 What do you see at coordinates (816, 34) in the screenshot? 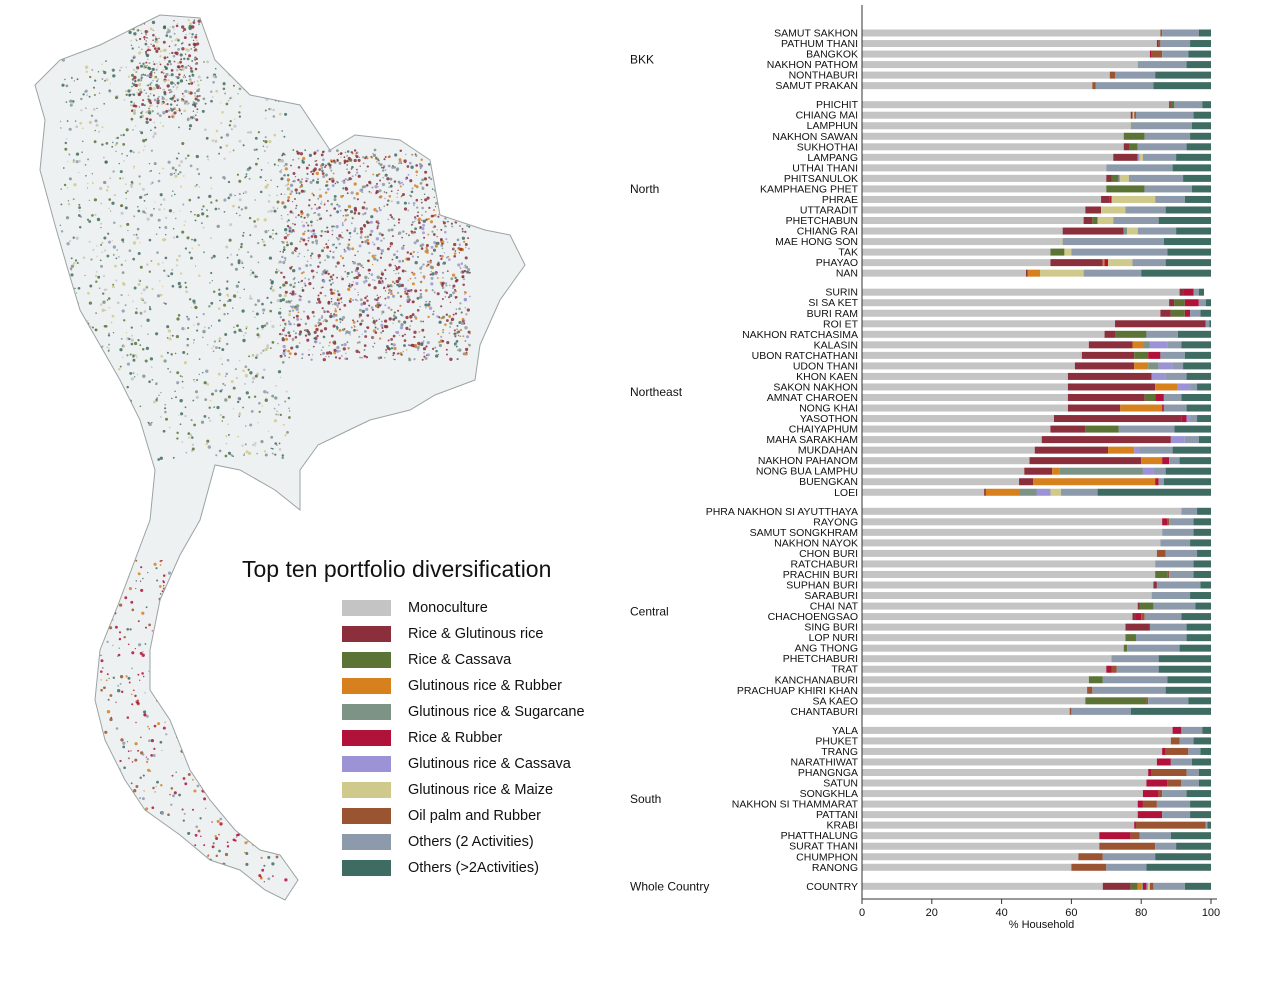
I see `province-label: SAMUT SAKHON` at bounding box center [816, 34].